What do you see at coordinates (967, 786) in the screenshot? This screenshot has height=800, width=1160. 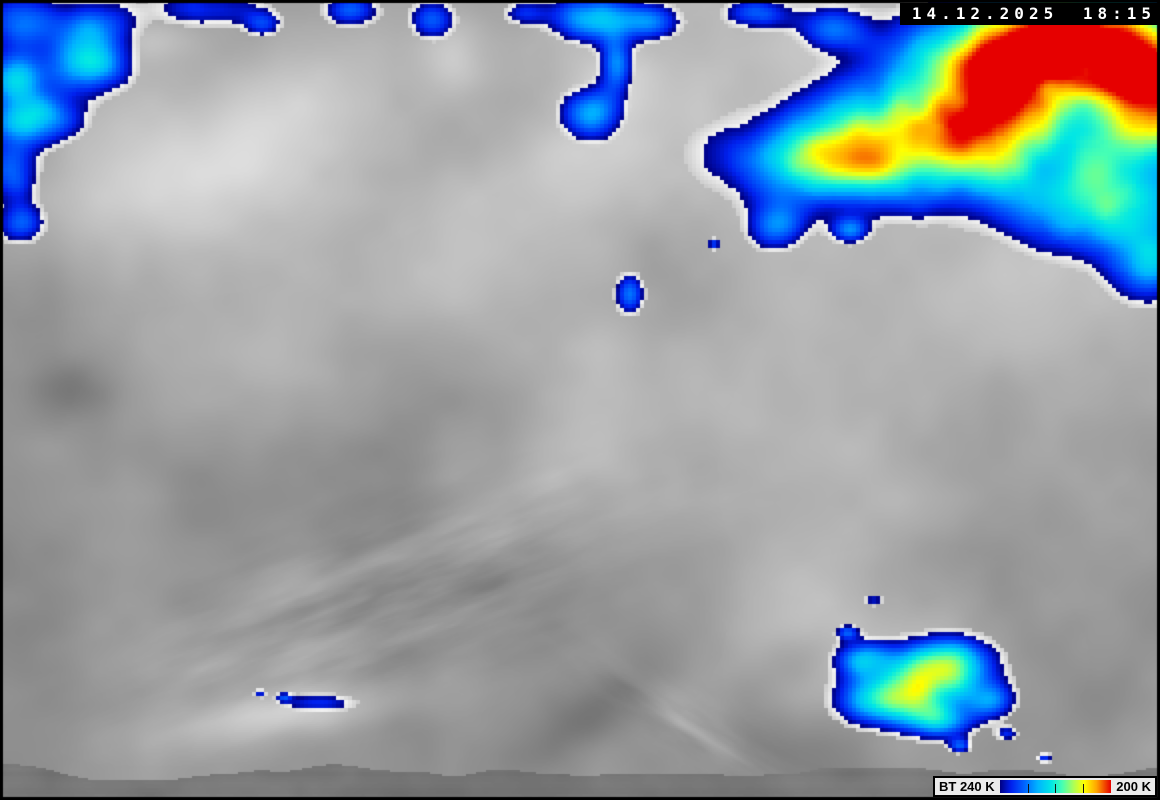 I see `colorbar-min-label: BT 240 K` at bounding box center [967, 786].